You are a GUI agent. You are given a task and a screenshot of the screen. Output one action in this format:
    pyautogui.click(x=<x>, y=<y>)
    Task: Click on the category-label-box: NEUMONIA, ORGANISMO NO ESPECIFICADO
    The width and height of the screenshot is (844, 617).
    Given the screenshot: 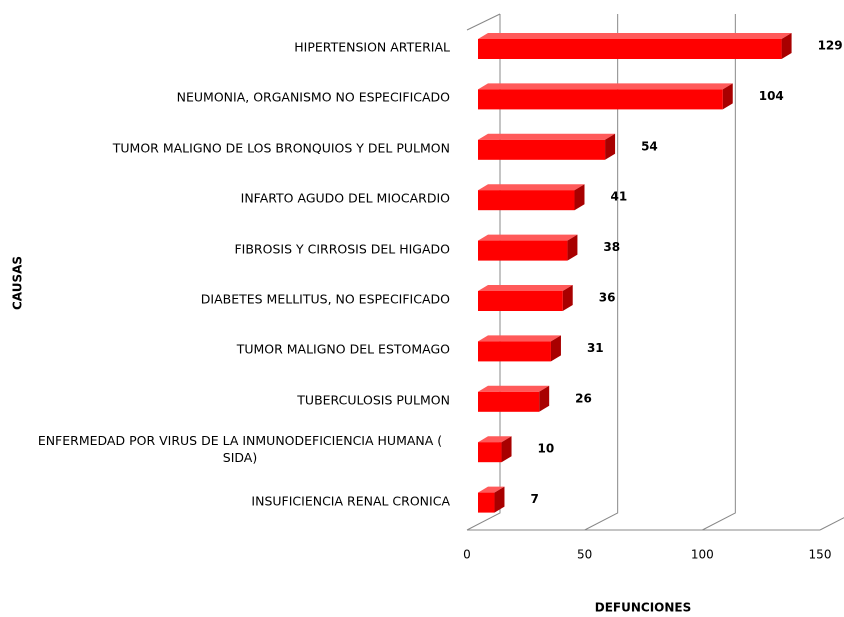 What is the action you would take?
    pyautogui.click(x=313, y=96)
    